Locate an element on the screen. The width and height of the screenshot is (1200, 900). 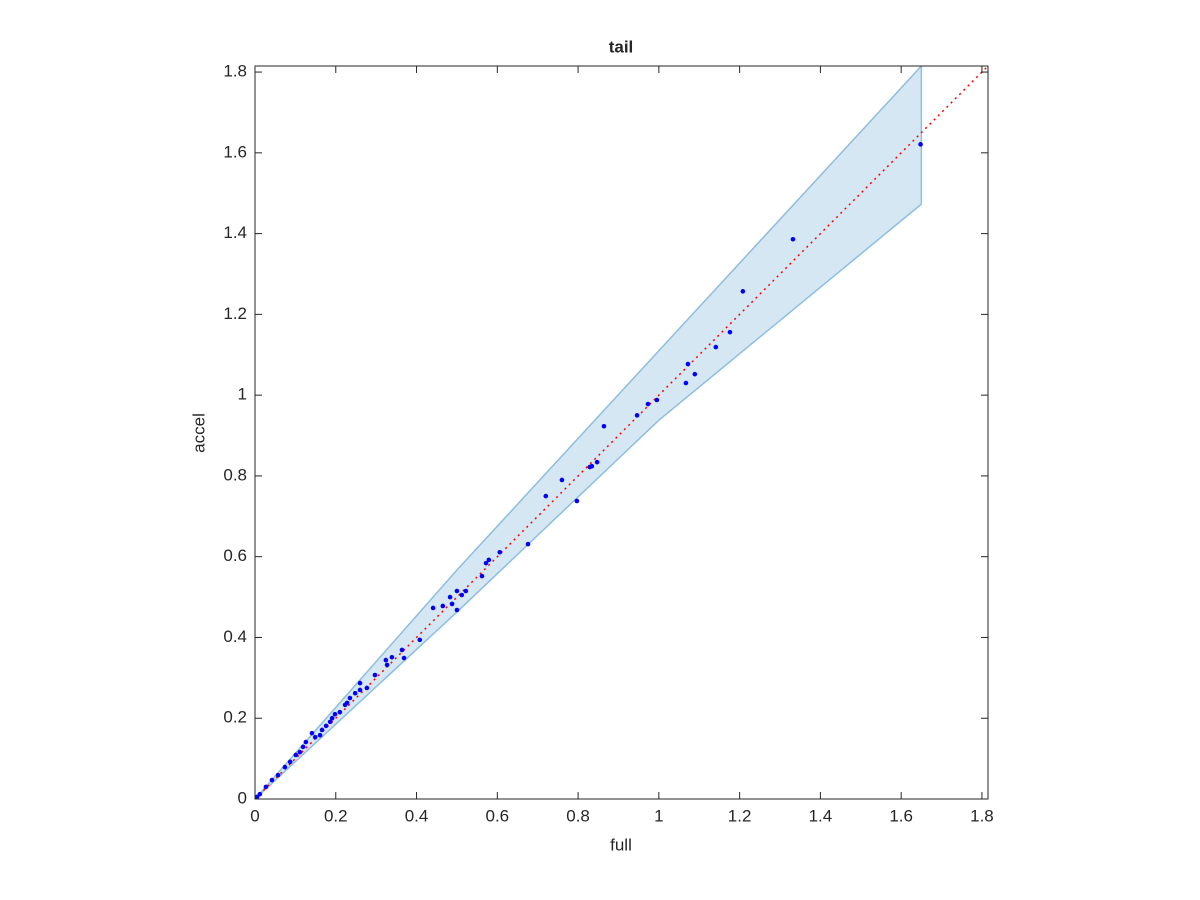
x-tick-label: 0.6 is located at coordinates (497, 815).